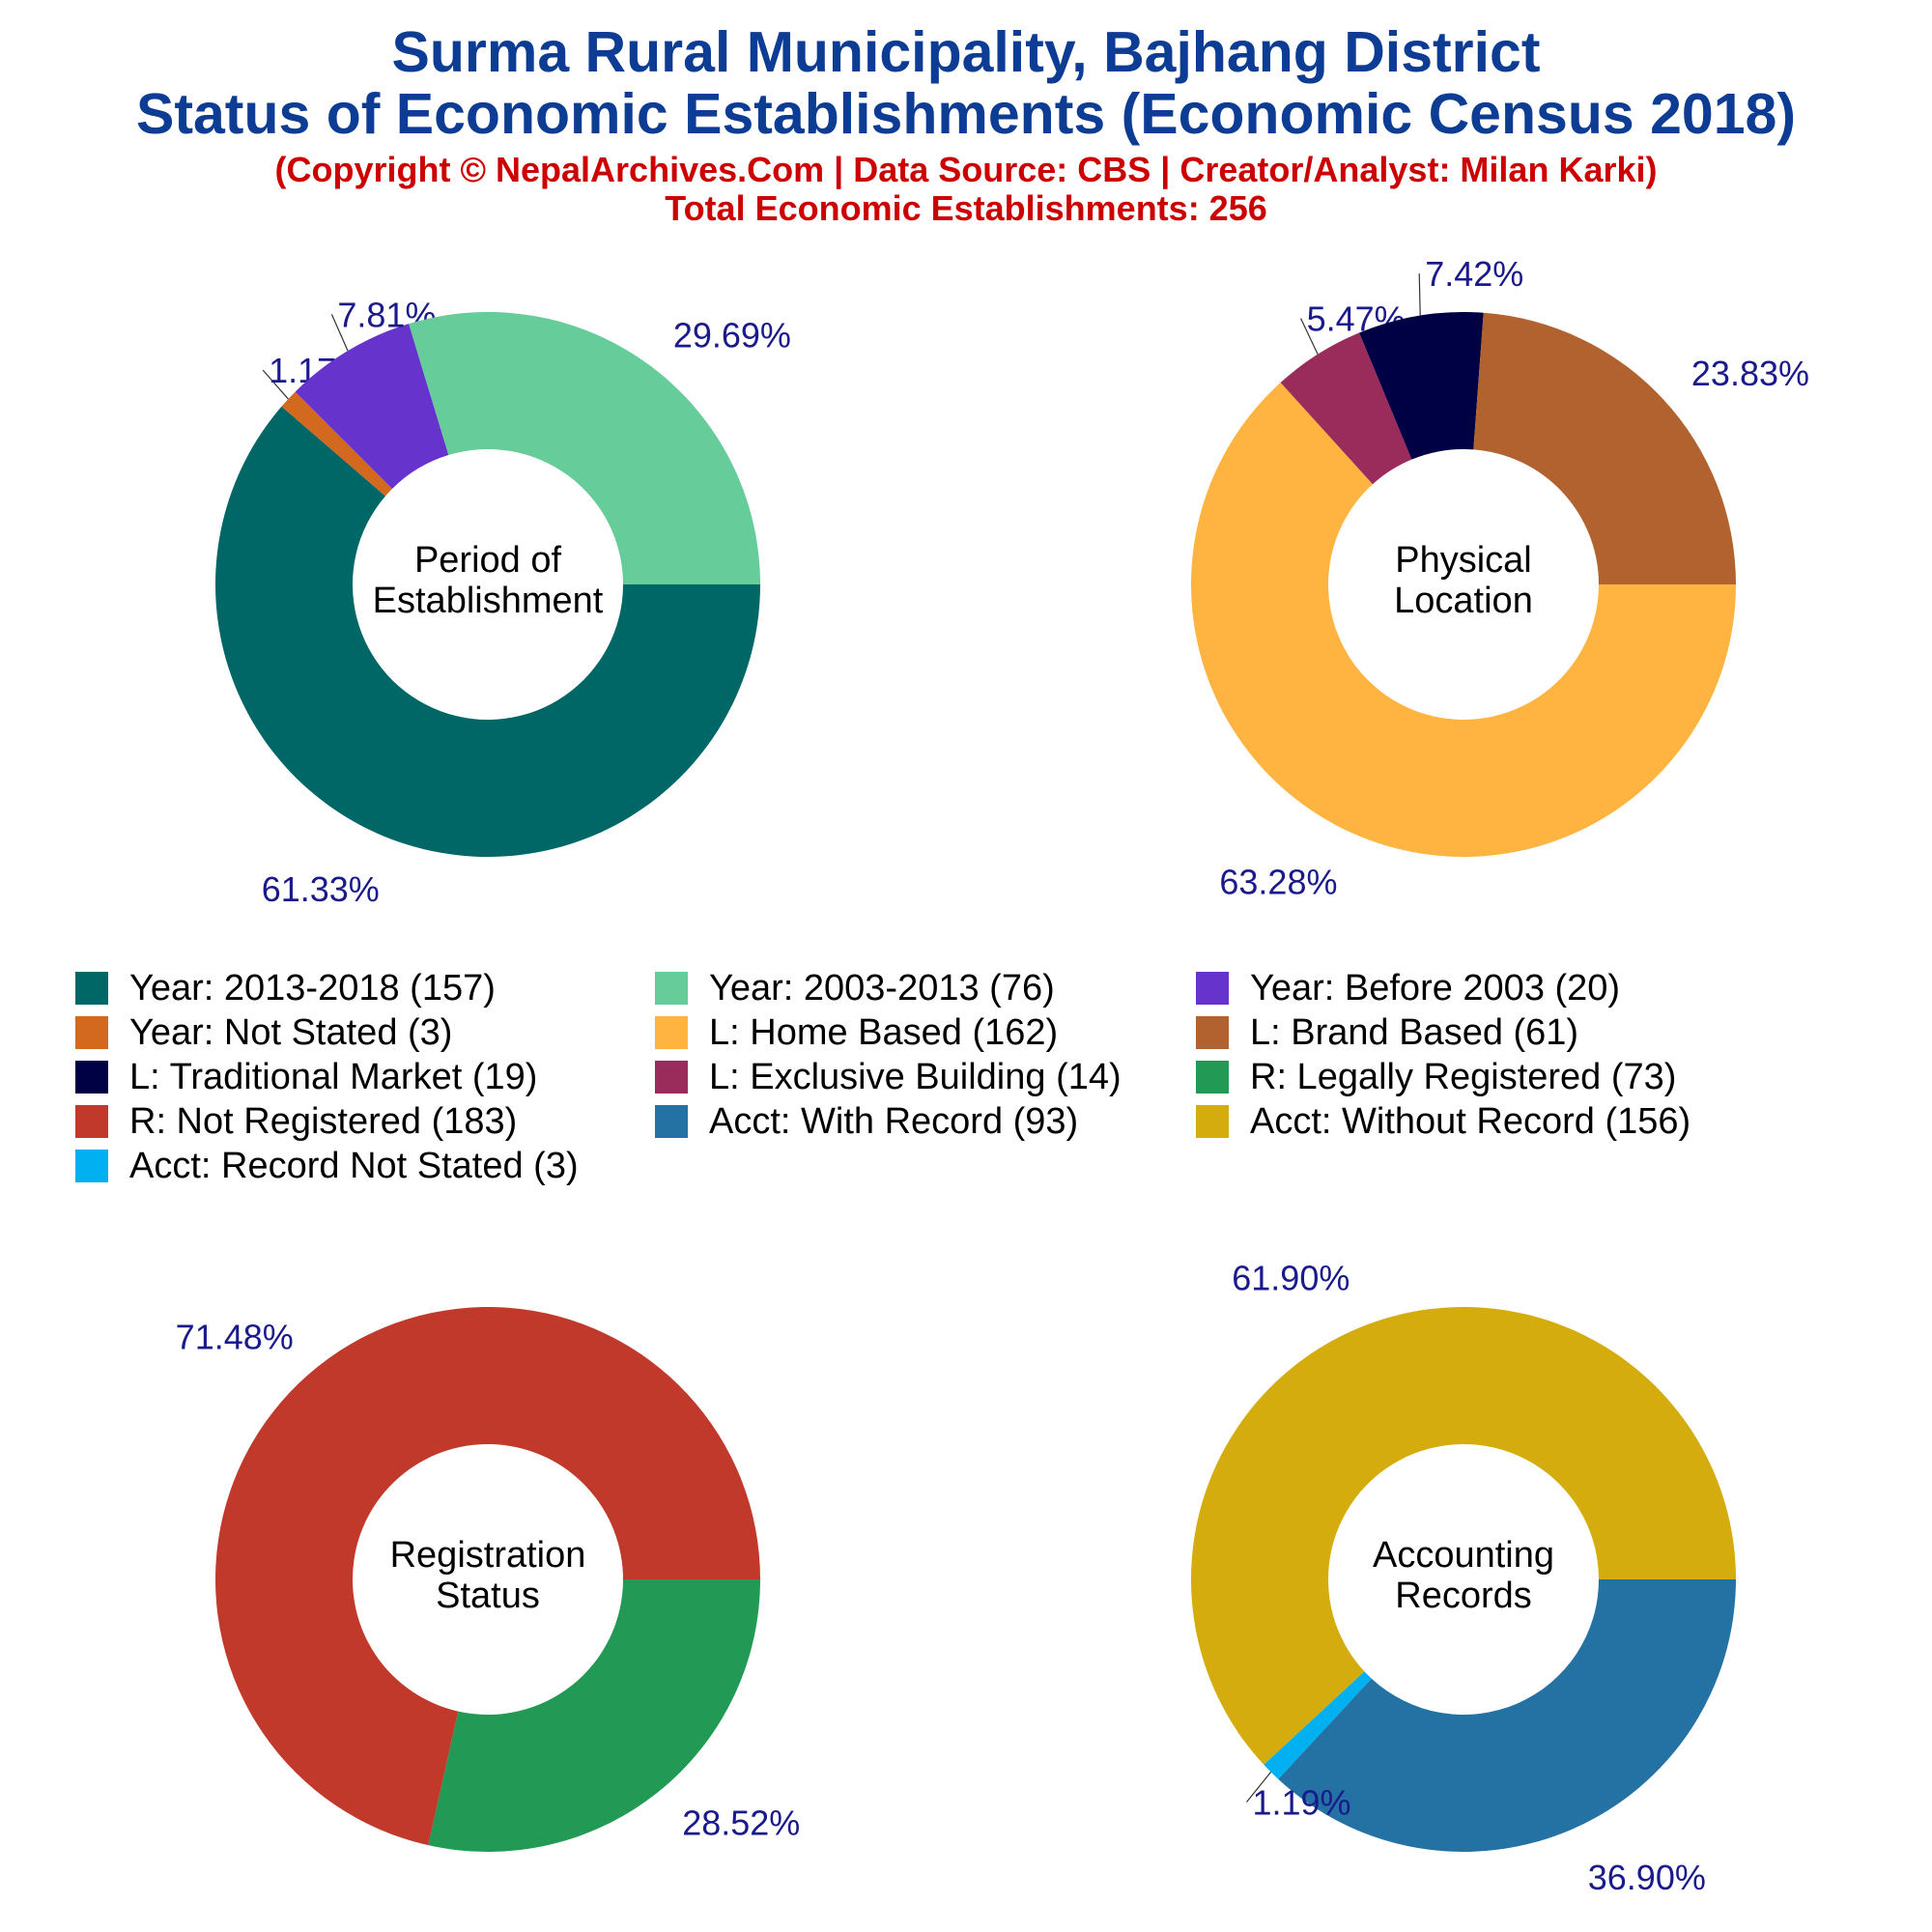 The width and height of the screenshot is (1932, 1932). I want to click on legend-item: L: Home Based (162), so click(856, 1032).